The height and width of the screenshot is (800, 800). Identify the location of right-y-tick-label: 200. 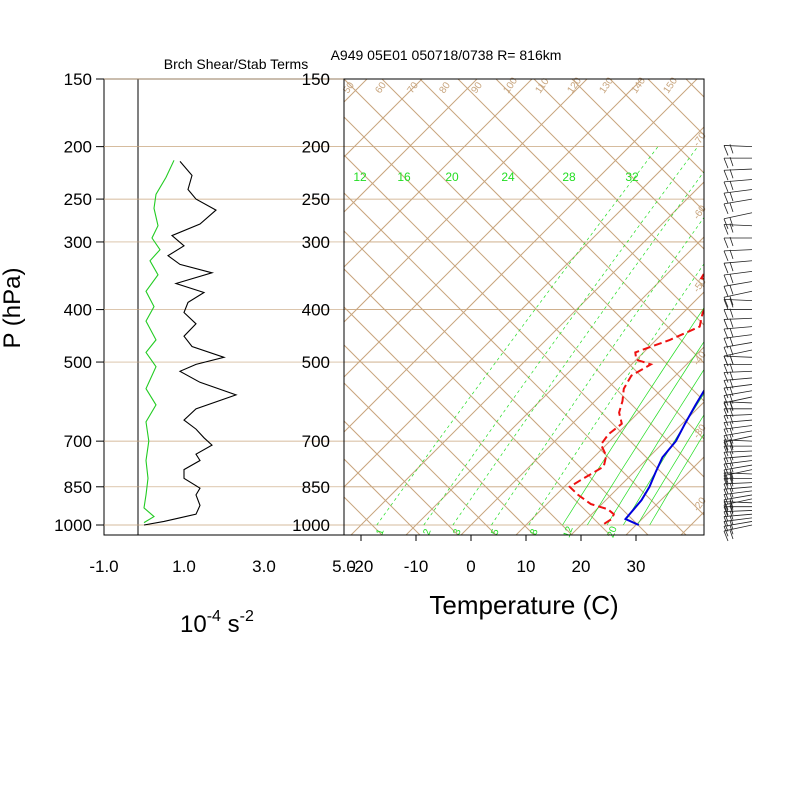
(316, 147).